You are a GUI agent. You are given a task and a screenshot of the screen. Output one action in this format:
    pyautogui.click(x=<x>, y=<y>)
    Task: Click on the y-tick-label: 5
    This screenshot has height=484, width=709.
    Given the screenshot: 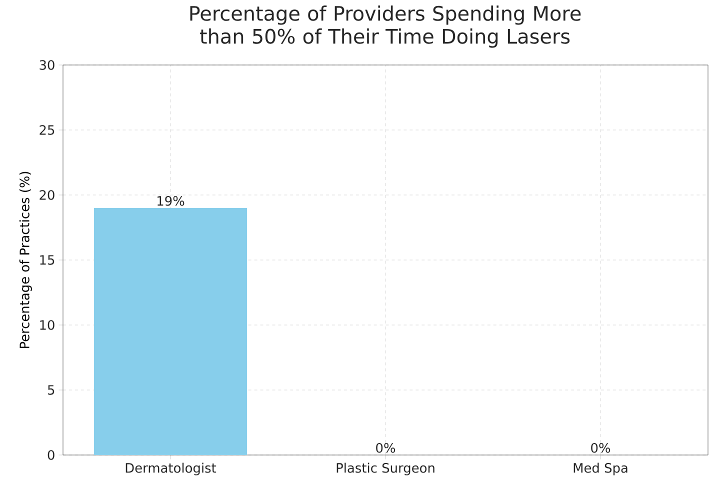 What is the action you would take?
    pyautogui.click(x=51, y=390)
    